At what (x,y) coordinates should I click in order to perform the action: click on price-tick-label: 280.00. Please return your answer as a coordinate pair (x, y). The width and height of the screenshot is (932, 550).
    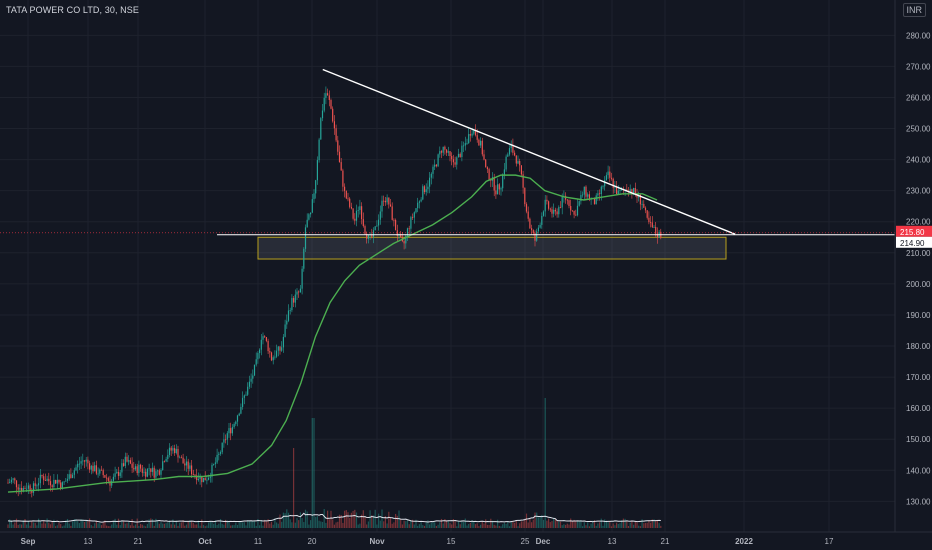
    Looking at the image, I should click on (918, 35).